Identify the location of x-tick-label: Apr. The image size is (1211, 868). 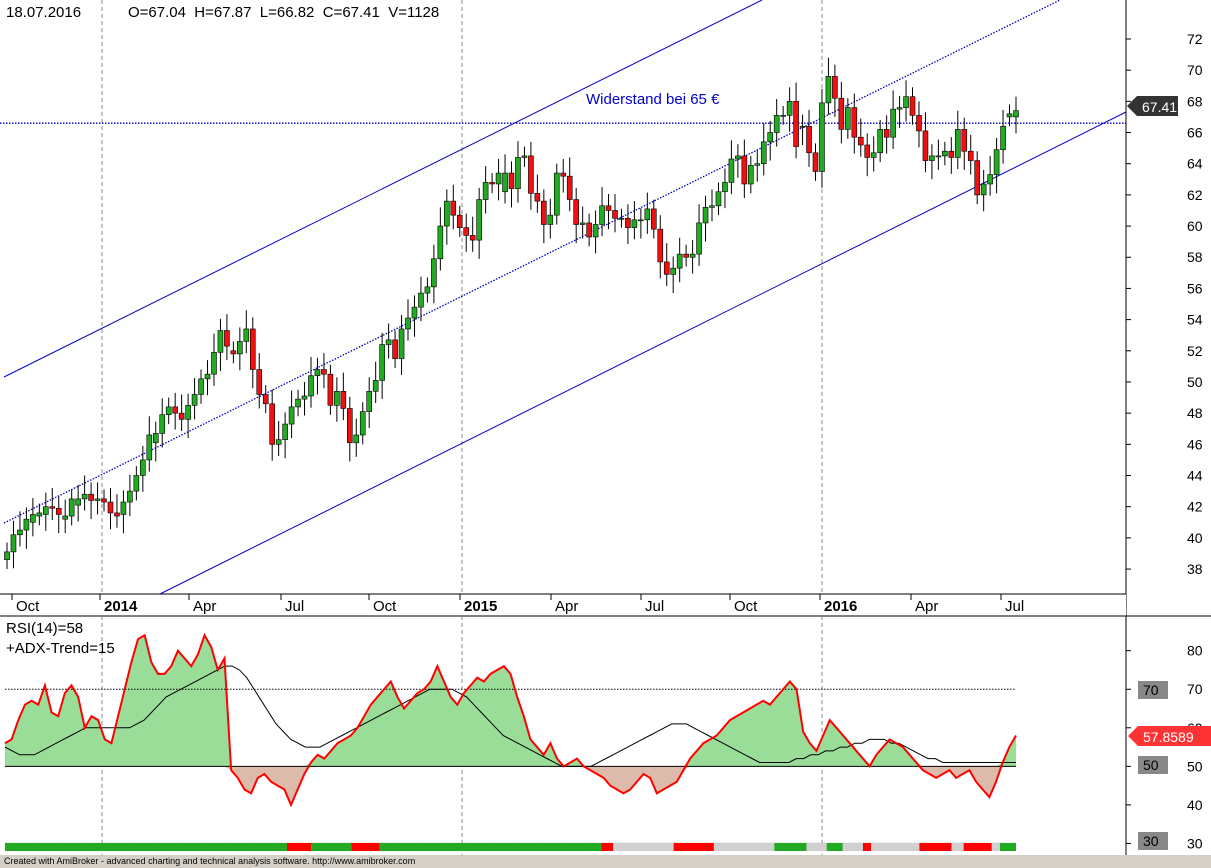
(566, 606).